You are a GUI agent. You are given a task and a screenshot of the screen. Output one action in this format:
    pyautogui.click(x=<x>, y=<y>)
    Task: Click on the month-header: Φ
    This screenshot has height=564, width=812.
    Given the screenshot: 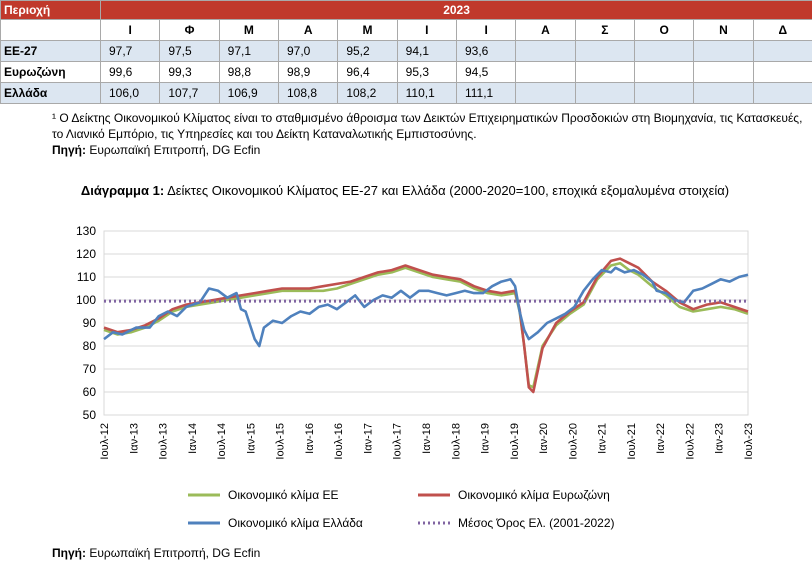 What is the action you would take?
    pyautogui.click(x=189, y=30)
    